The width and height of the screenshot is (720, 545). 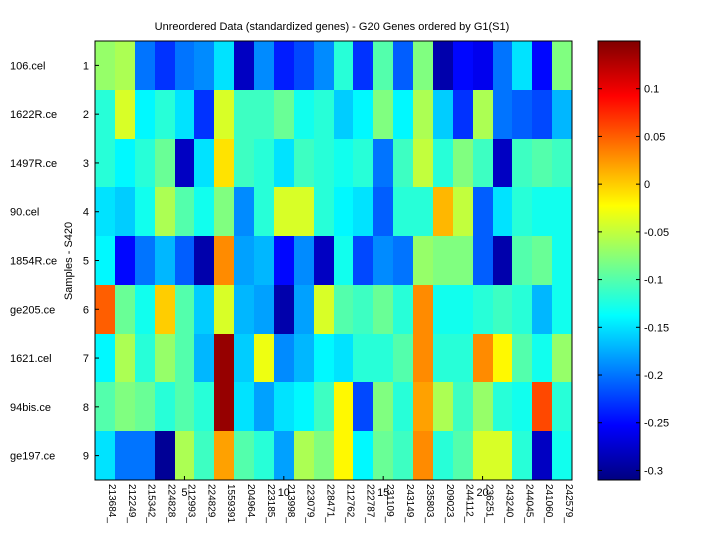 I want to click on heatmap-cell-r6-c16, so click(x=403, y=309).